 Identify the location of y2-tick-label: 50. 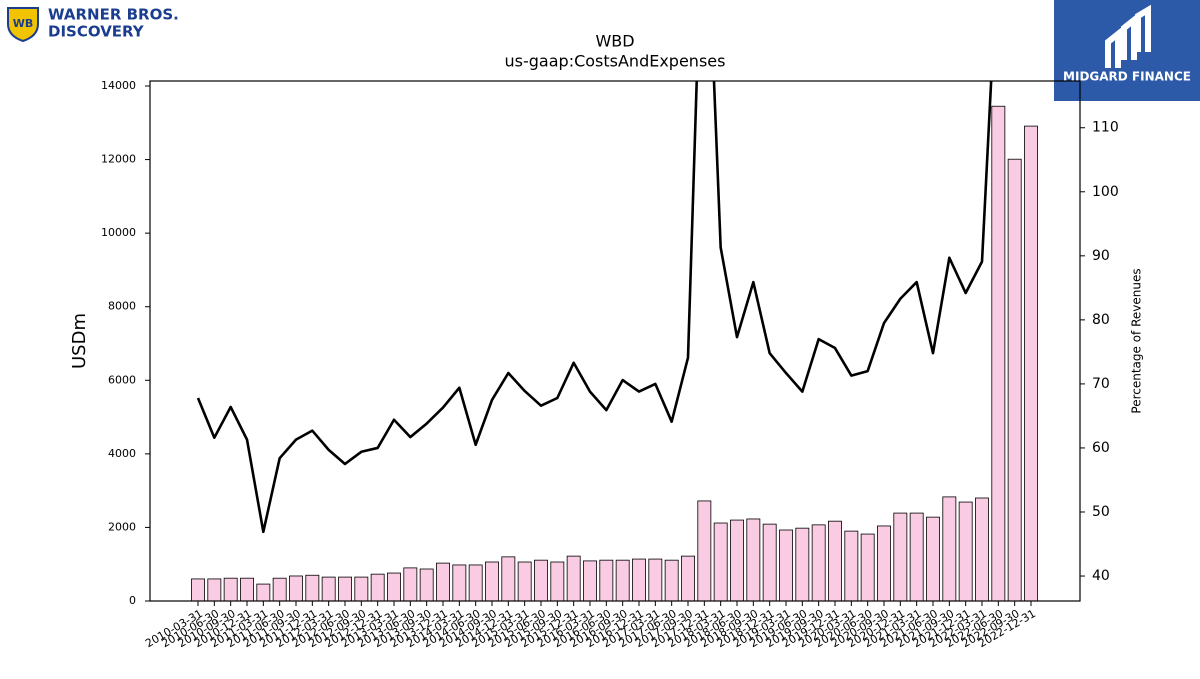
(1101, 512).